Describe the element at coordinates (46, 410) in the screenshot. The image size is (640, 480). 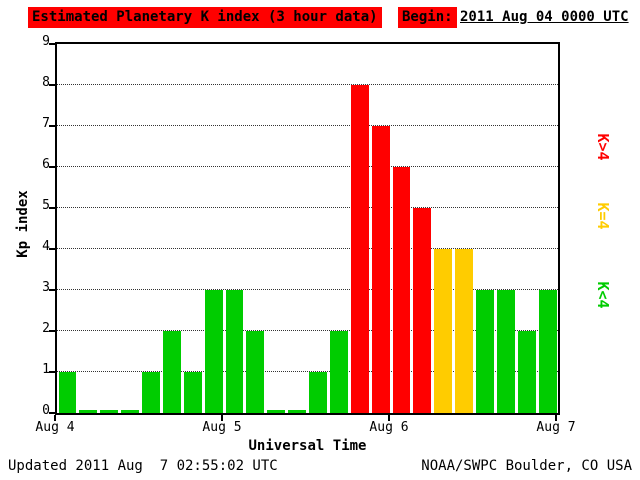
I see `y-tick-label: 0` at that location.